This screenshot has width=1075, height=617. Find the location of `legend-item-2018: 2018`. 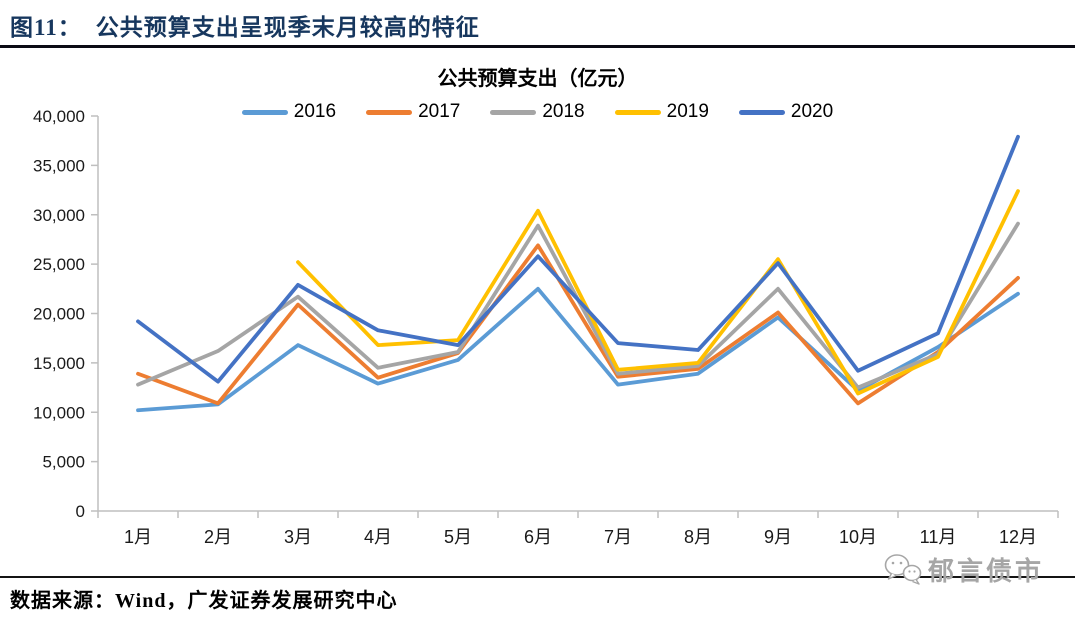

legend-item-2018: 2018 is located at coordinates (537, 112).